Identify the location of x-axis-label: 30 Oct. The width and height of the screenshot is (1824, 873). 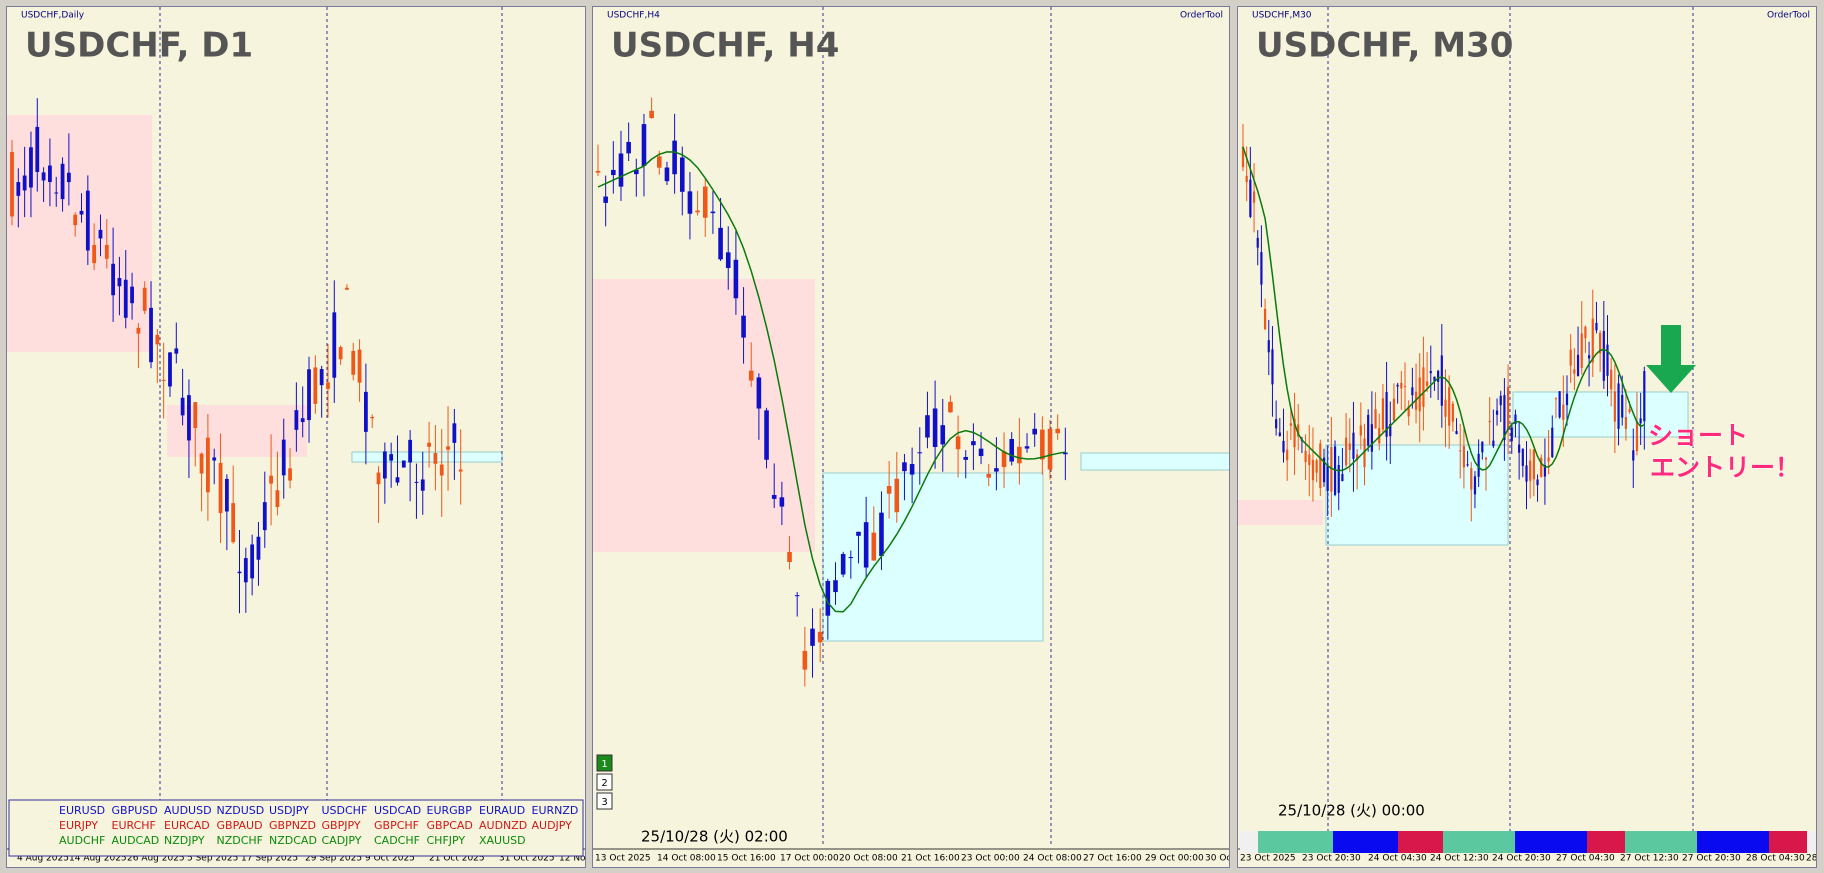
(1217, 859).